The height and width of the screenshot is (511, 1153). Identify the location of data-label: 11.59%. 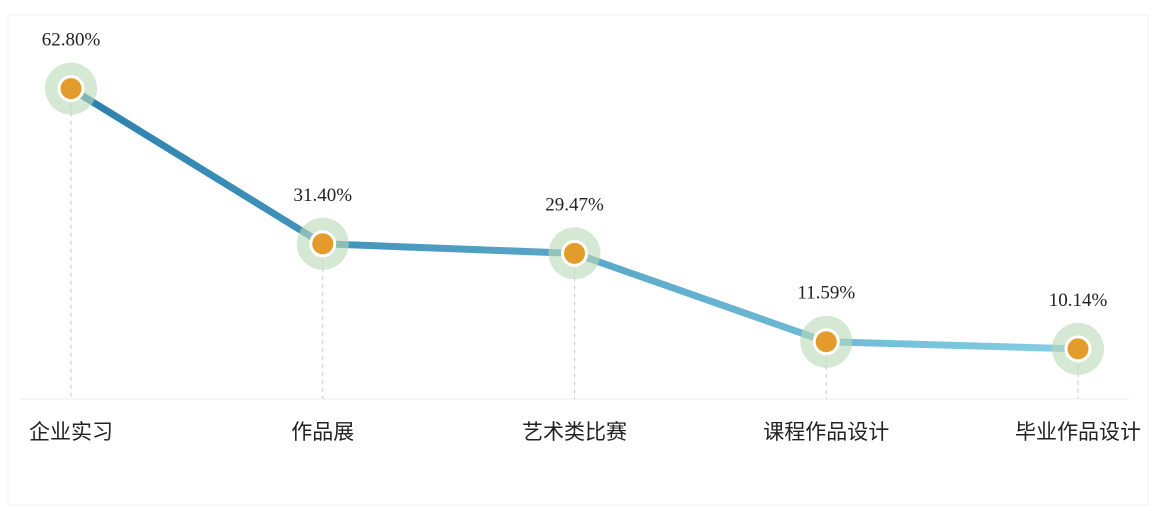
(826, 293).